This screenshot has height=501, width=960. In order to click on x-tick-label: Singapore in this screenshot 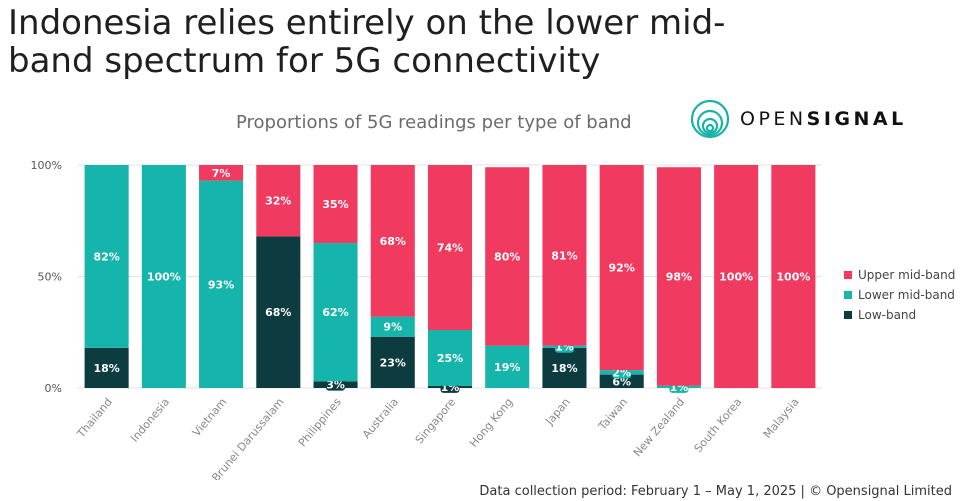, I will do `click(436, 420)`.